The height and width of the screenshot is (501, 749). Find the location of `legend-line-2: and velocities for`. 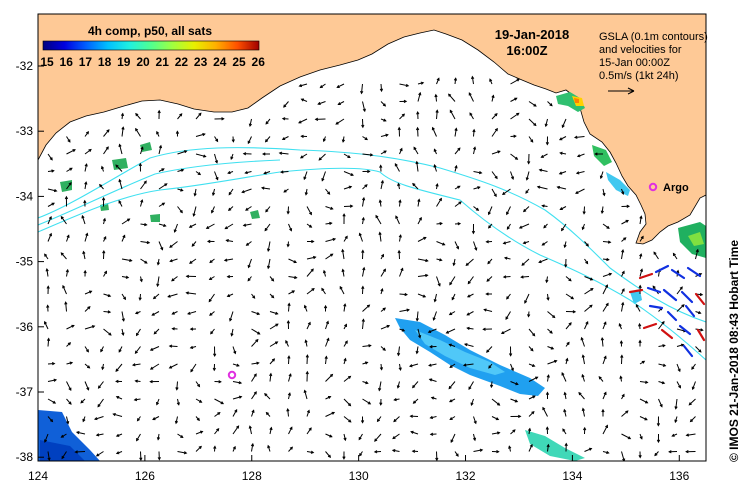

legend-line-2: and velocities for is located at coordinates (640, 50).